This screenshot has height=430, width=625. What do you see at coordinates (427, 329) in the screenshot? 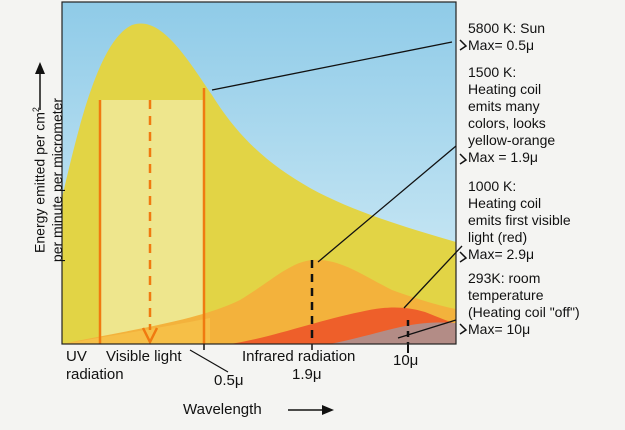
I see `leader-293k` at bounding box center [427, 329].